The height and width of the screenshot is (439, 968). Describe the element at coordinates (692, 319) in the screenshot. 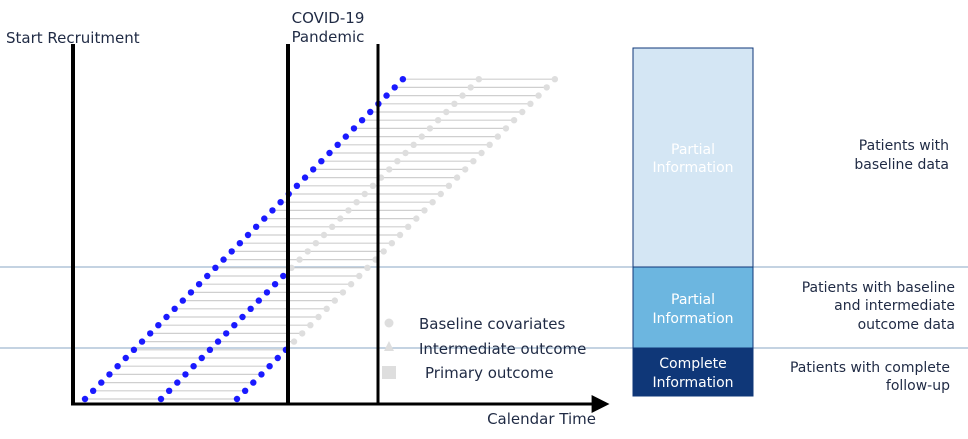

I see `bar-middle-line2: Information` at that location.